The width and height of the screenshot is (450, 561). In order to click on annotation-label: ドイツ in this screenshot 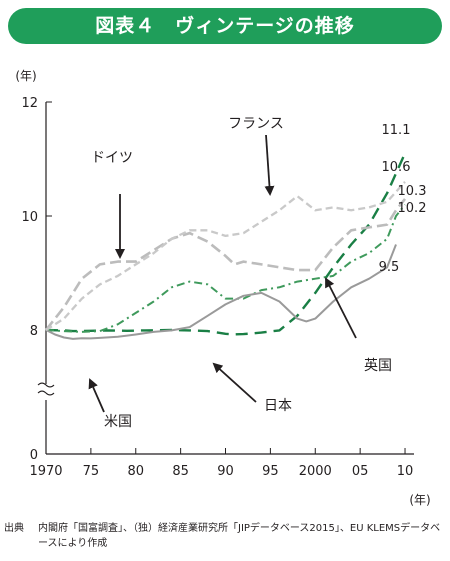, I will do `click(112, 158)`.